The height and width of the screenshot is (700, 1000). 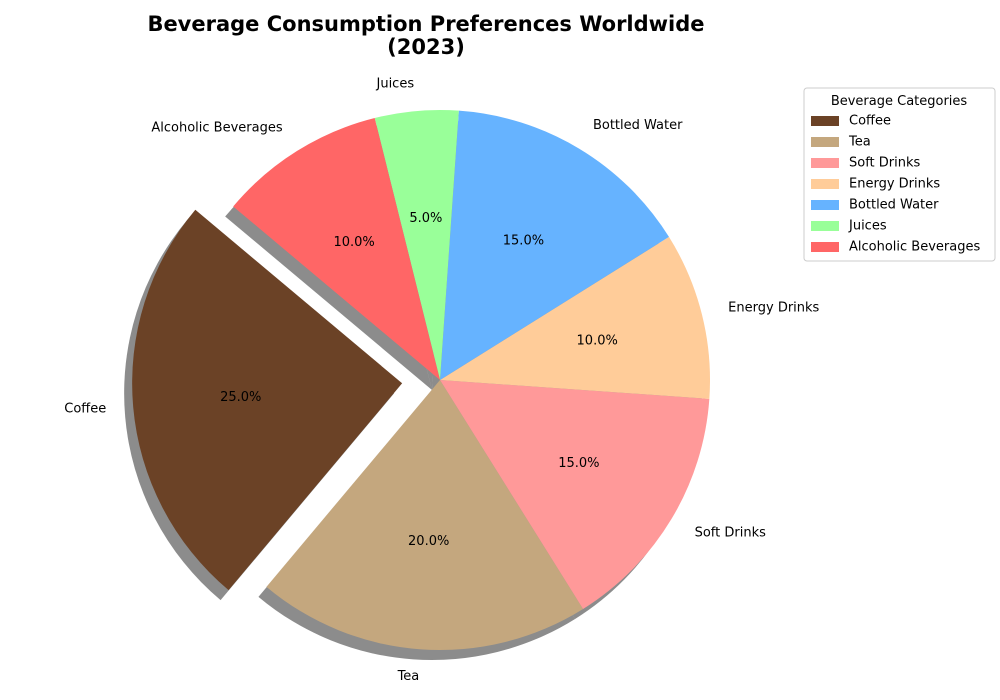 I want to click on legend-swatch-energy-drinks, so click(x=825, y=184).